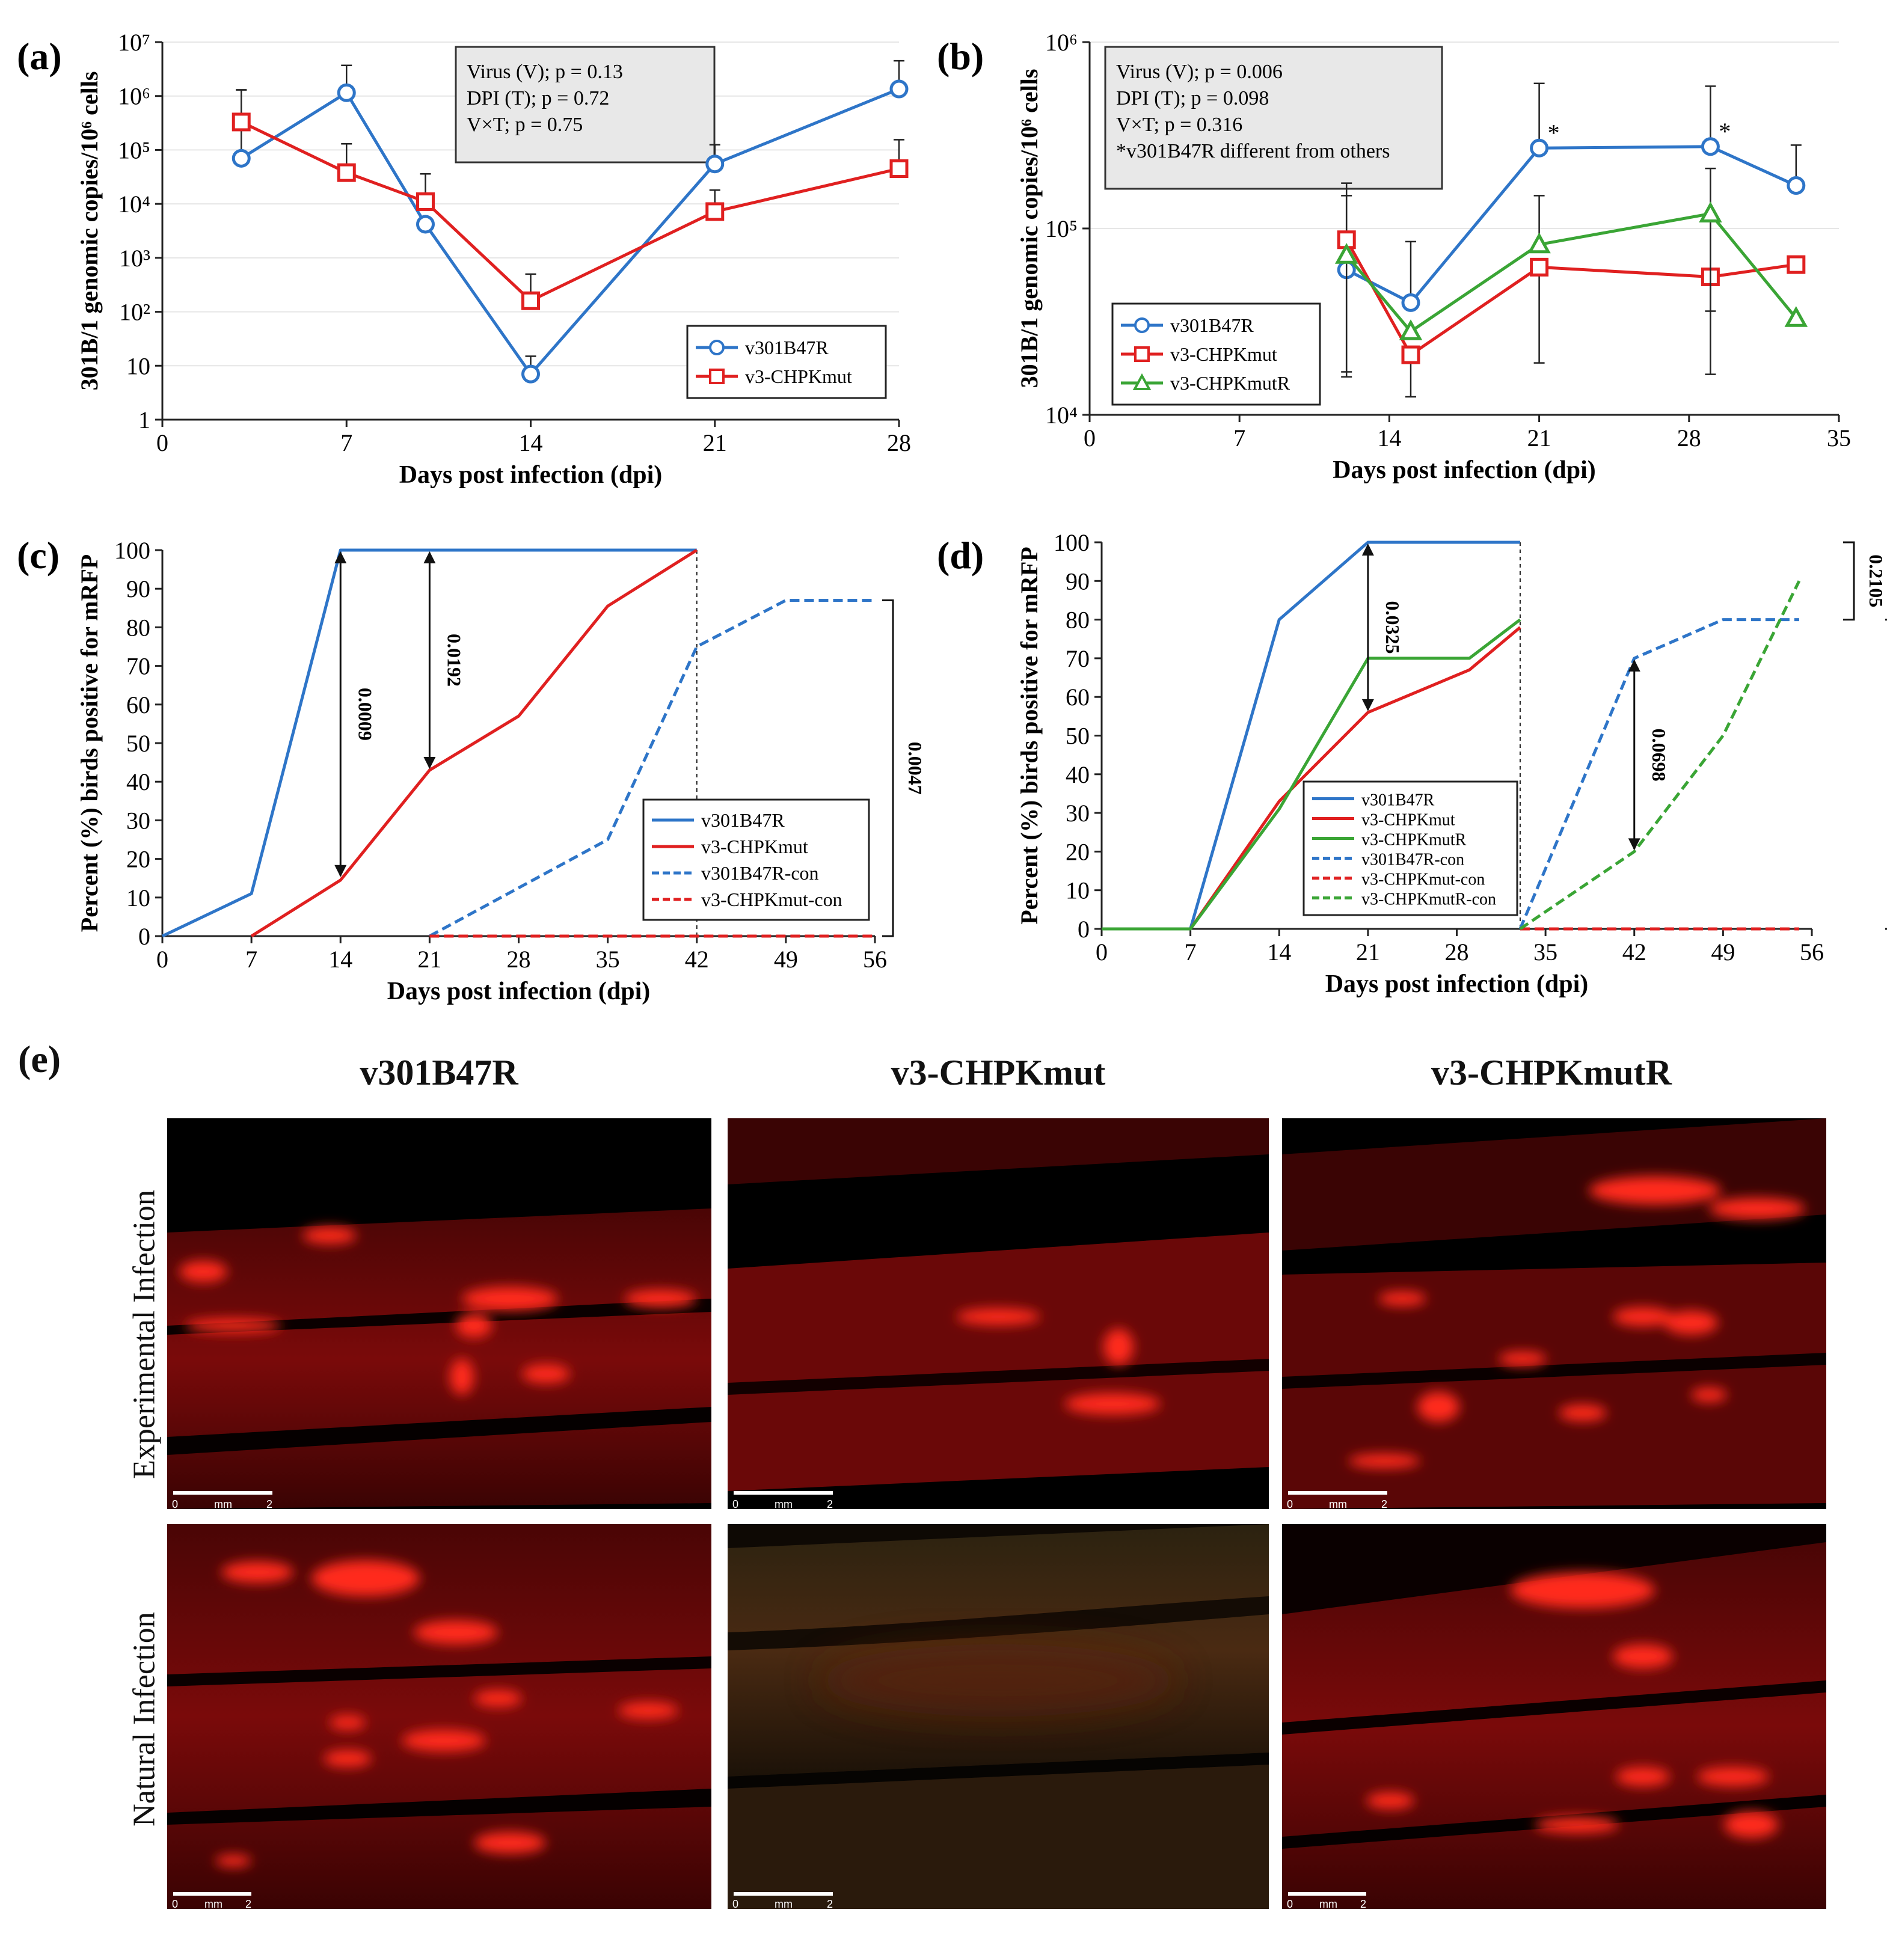 This screenshot has width=1887, height=1960. I want to click on y-tick-label: 80, so click(1078, 620).